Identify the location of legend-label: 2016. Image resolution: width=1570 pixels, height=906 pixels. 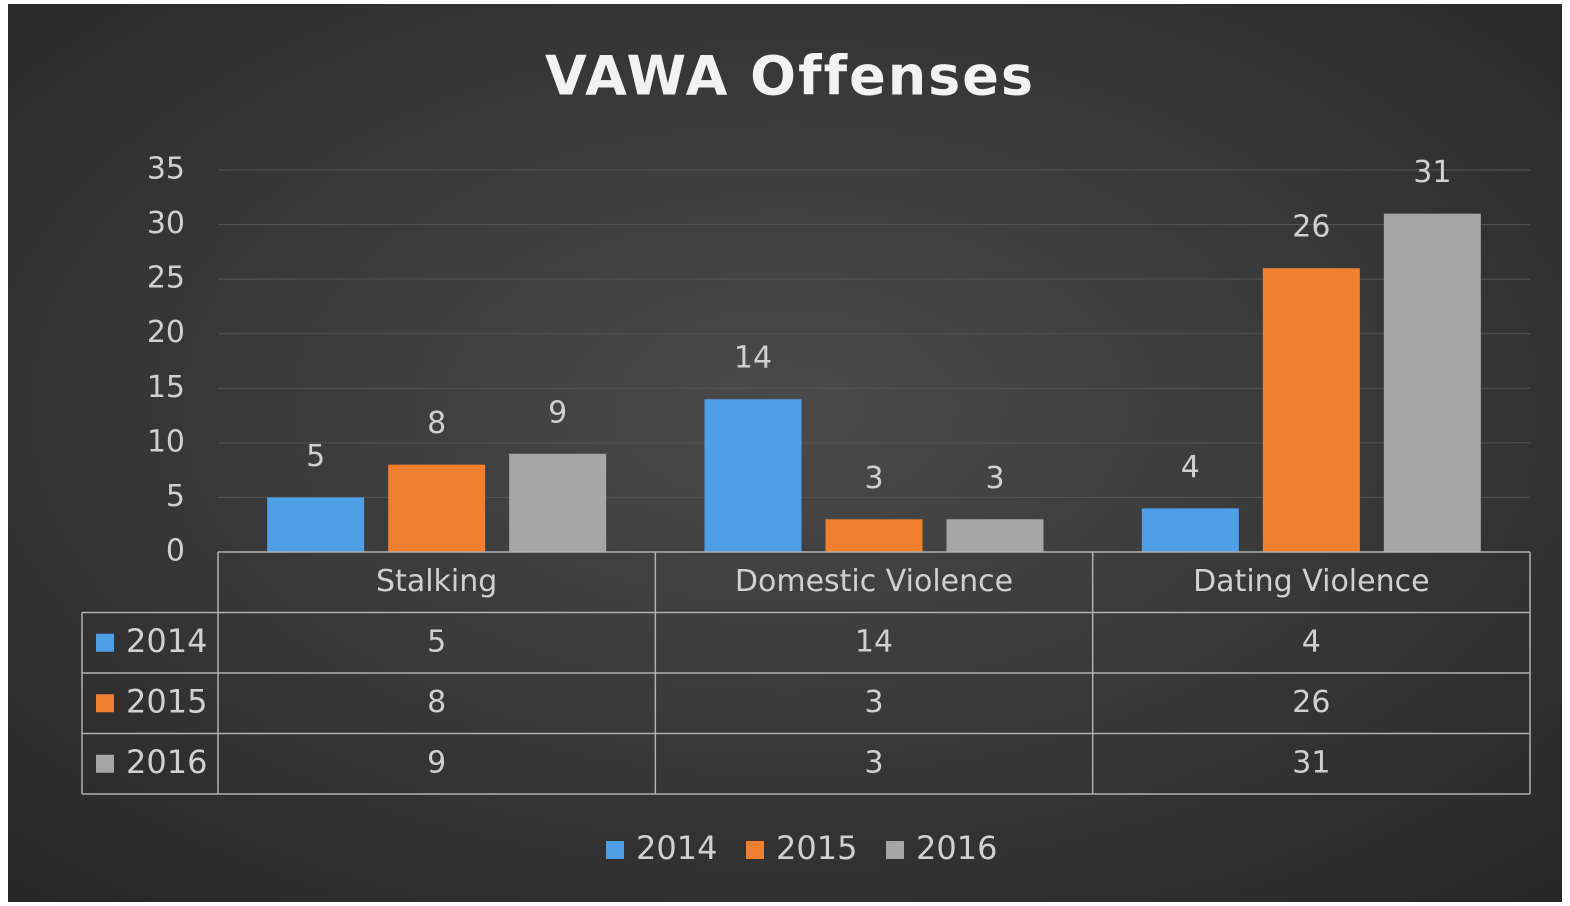
(956, 848).